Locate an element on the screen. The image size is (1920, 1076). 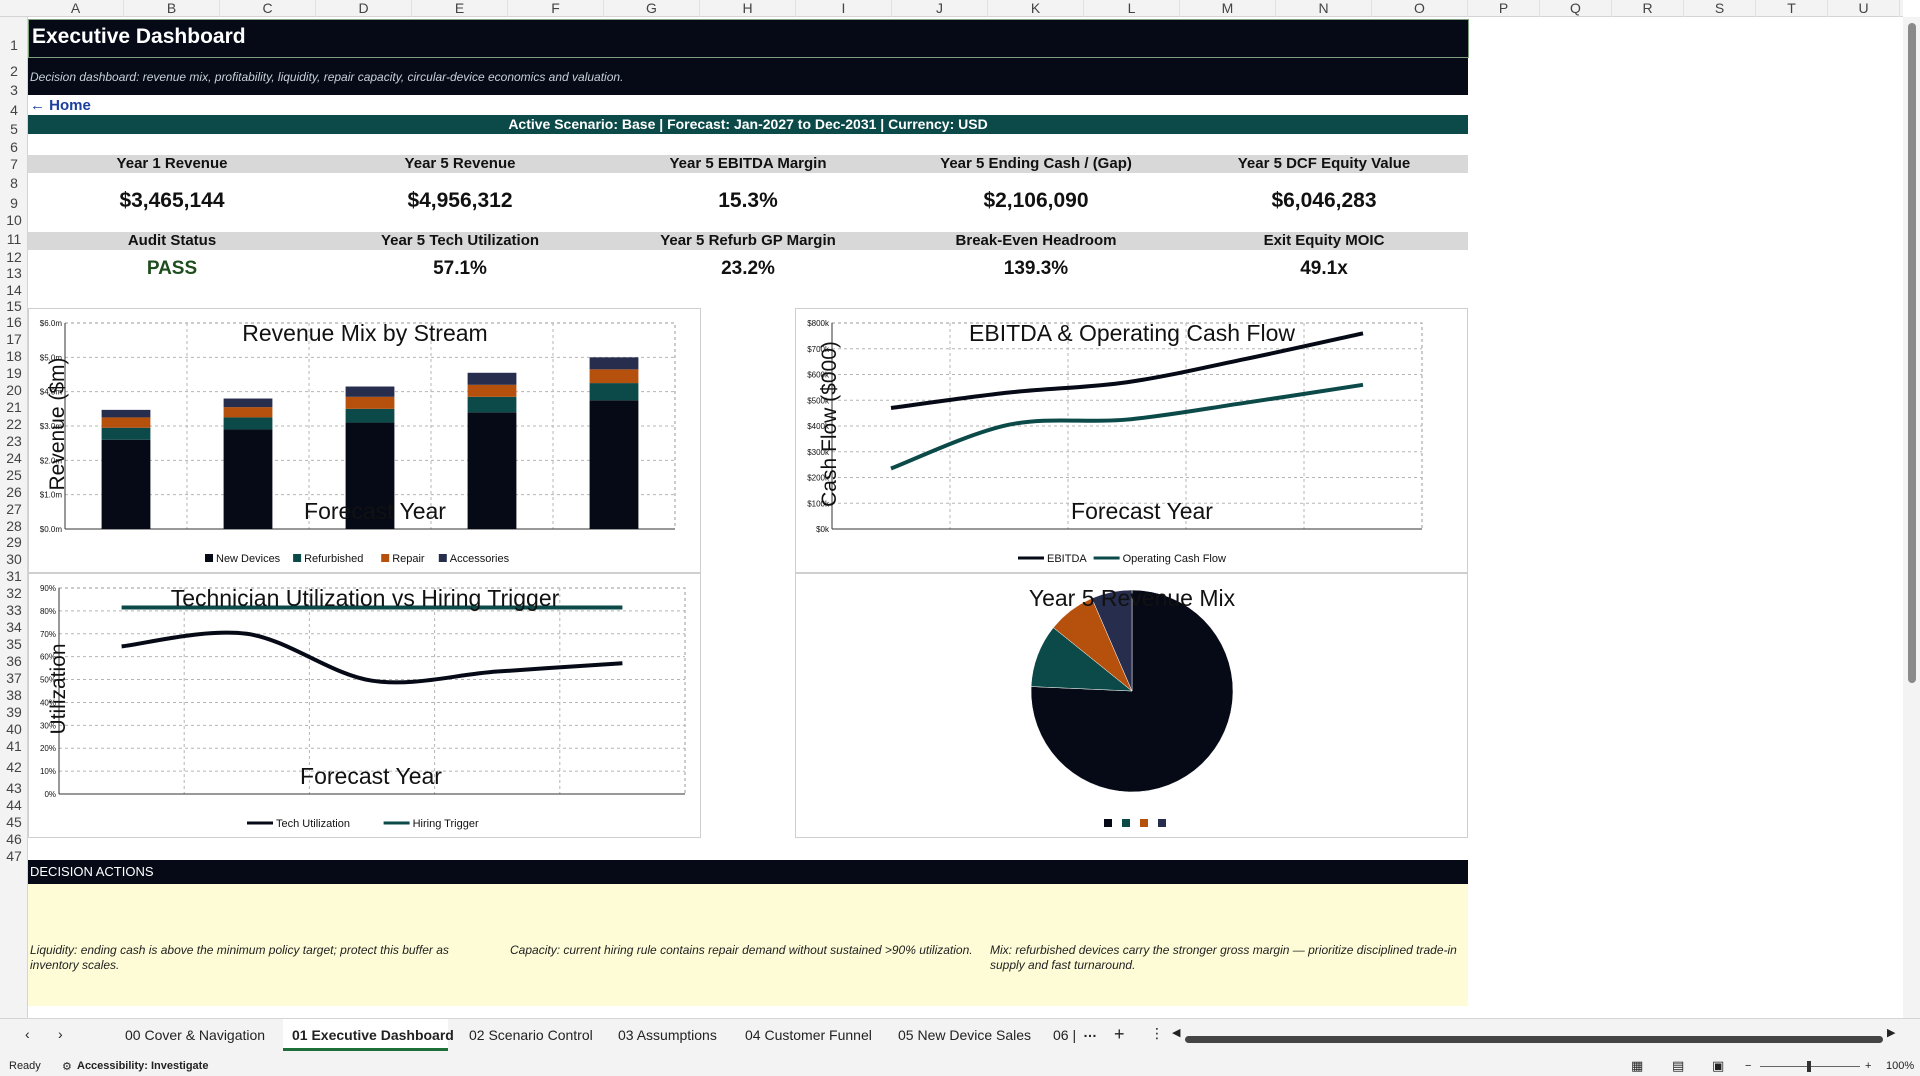
column-header-p: P is located at coordinates (1504, 8).